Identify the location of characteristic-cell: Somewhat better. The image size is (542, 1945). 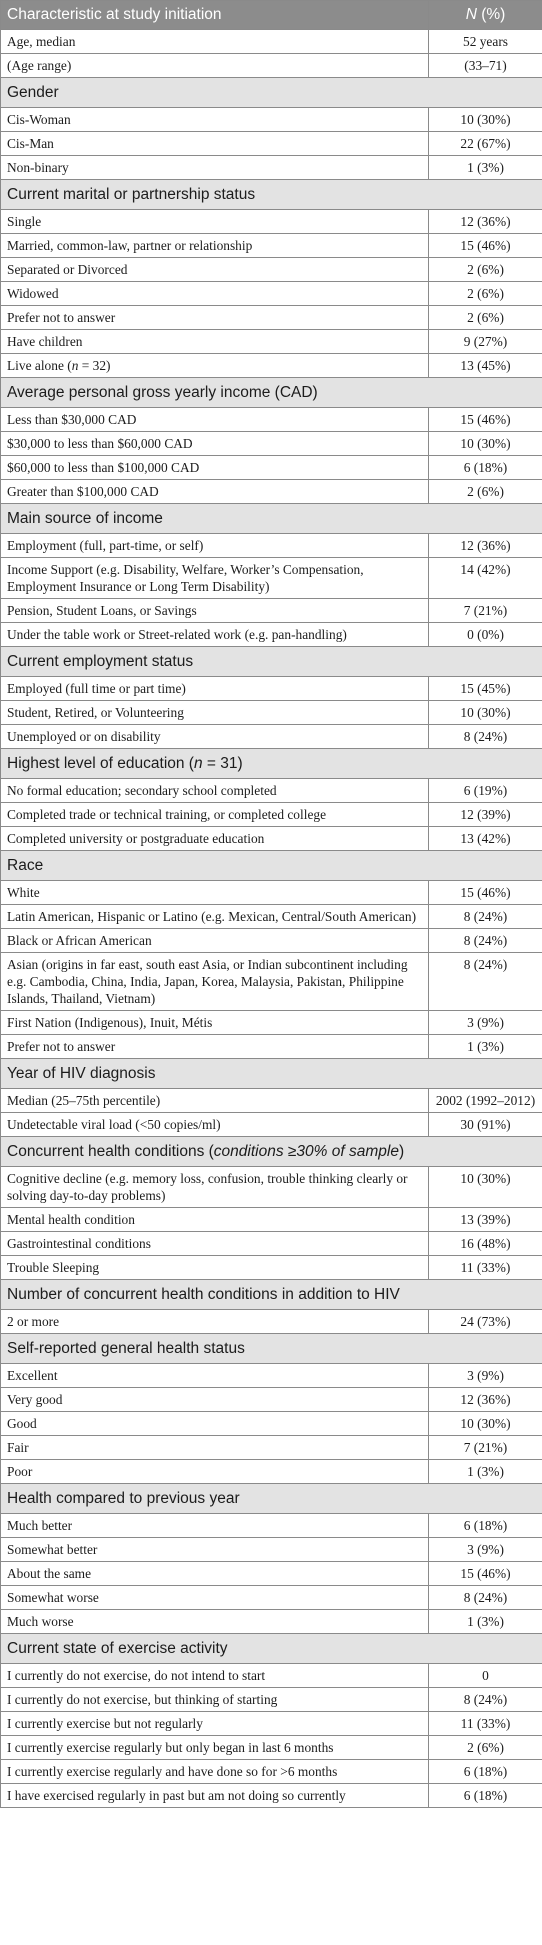
(214, 1549).